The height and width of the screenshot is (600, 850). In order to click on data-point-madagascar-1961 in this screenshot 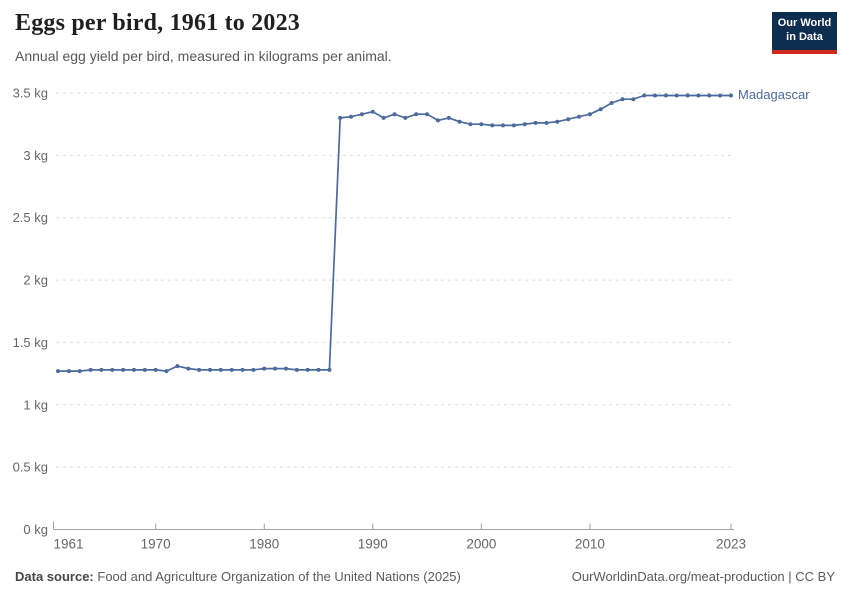, I will do `click(58, 371)`.